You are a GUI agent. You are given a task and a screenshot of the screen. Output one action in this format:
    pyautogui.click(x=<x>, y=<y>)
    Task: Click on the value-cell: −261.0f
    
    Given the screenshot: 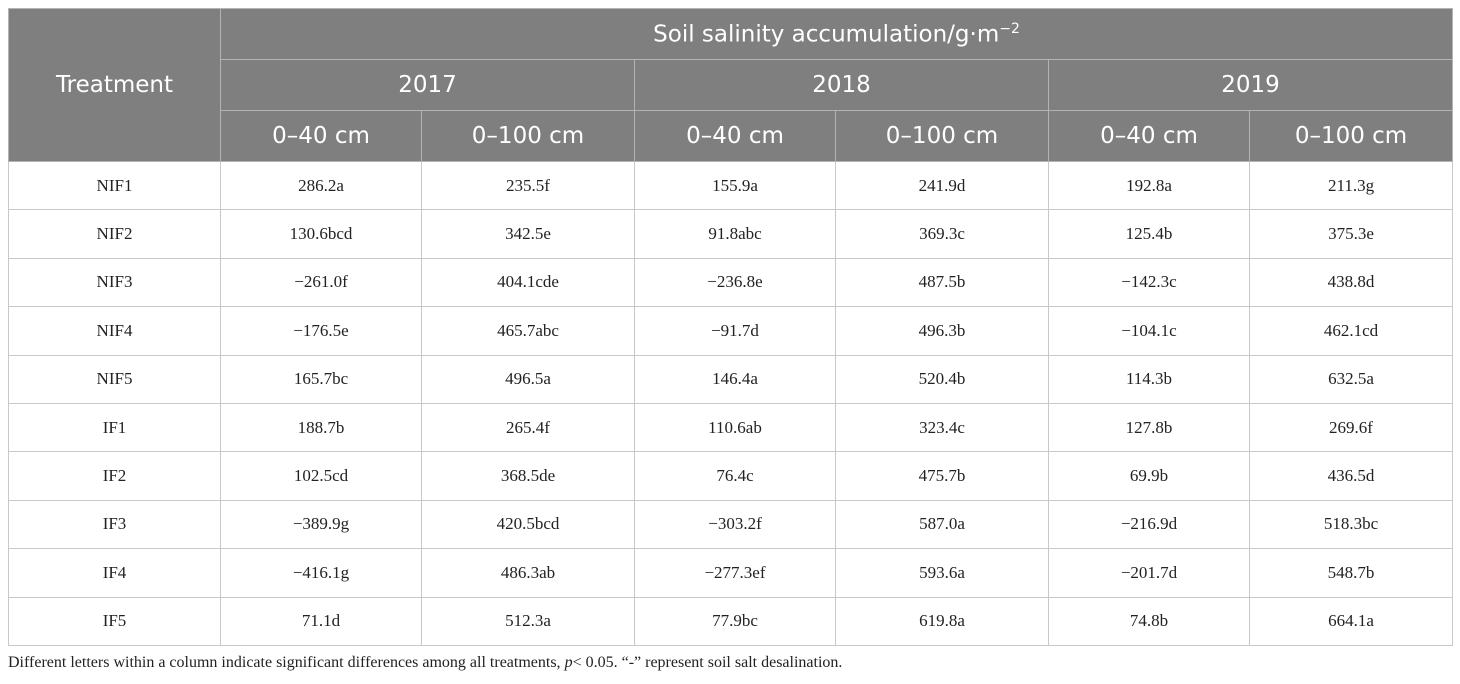 What is the action you would take?
    pyautogui.click(x=321, y=282)
    